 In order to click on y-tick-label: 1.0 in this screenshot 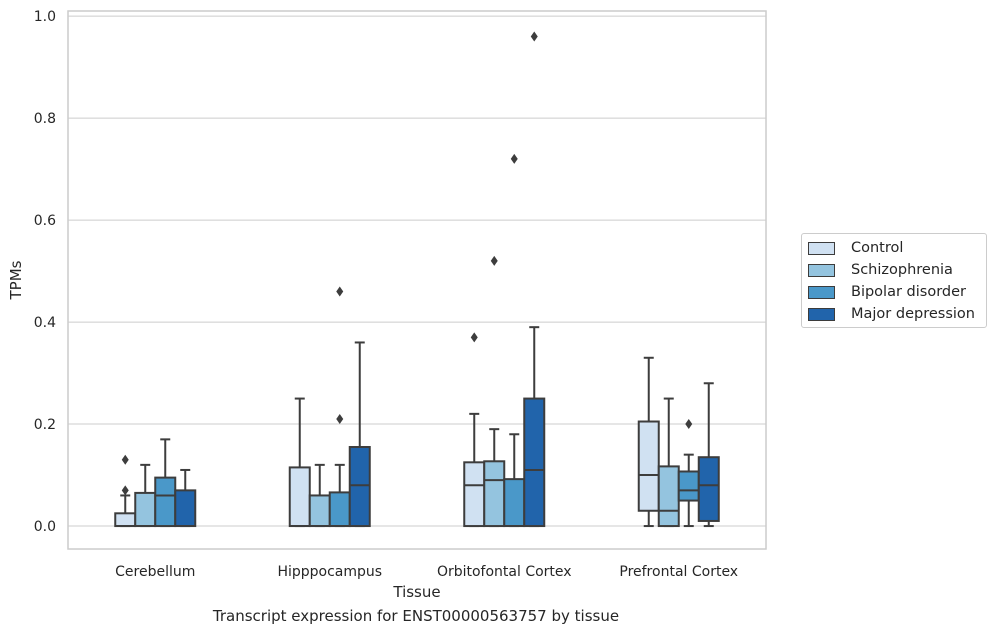, I will do `click(45, 17)`.